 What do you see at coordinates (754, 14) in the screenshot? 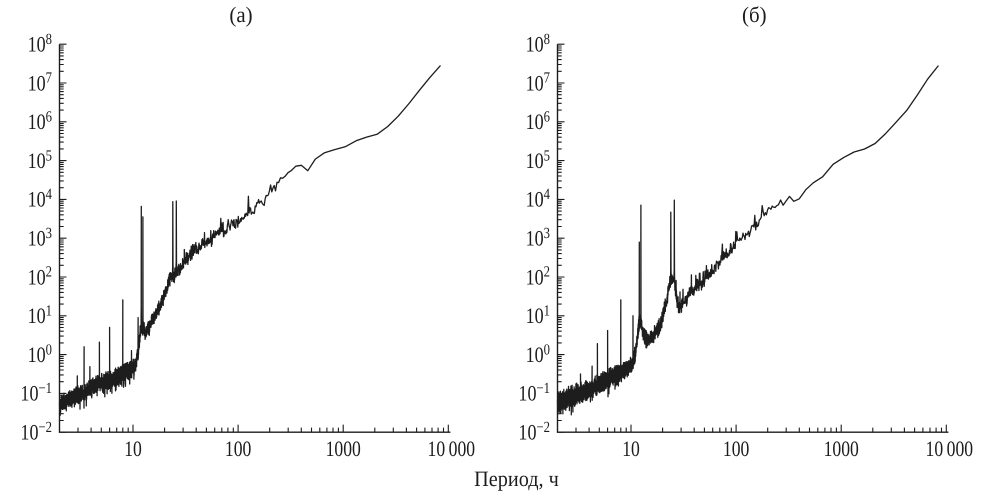
I see `svg-text: (б)` at bounding box center [754, 14].